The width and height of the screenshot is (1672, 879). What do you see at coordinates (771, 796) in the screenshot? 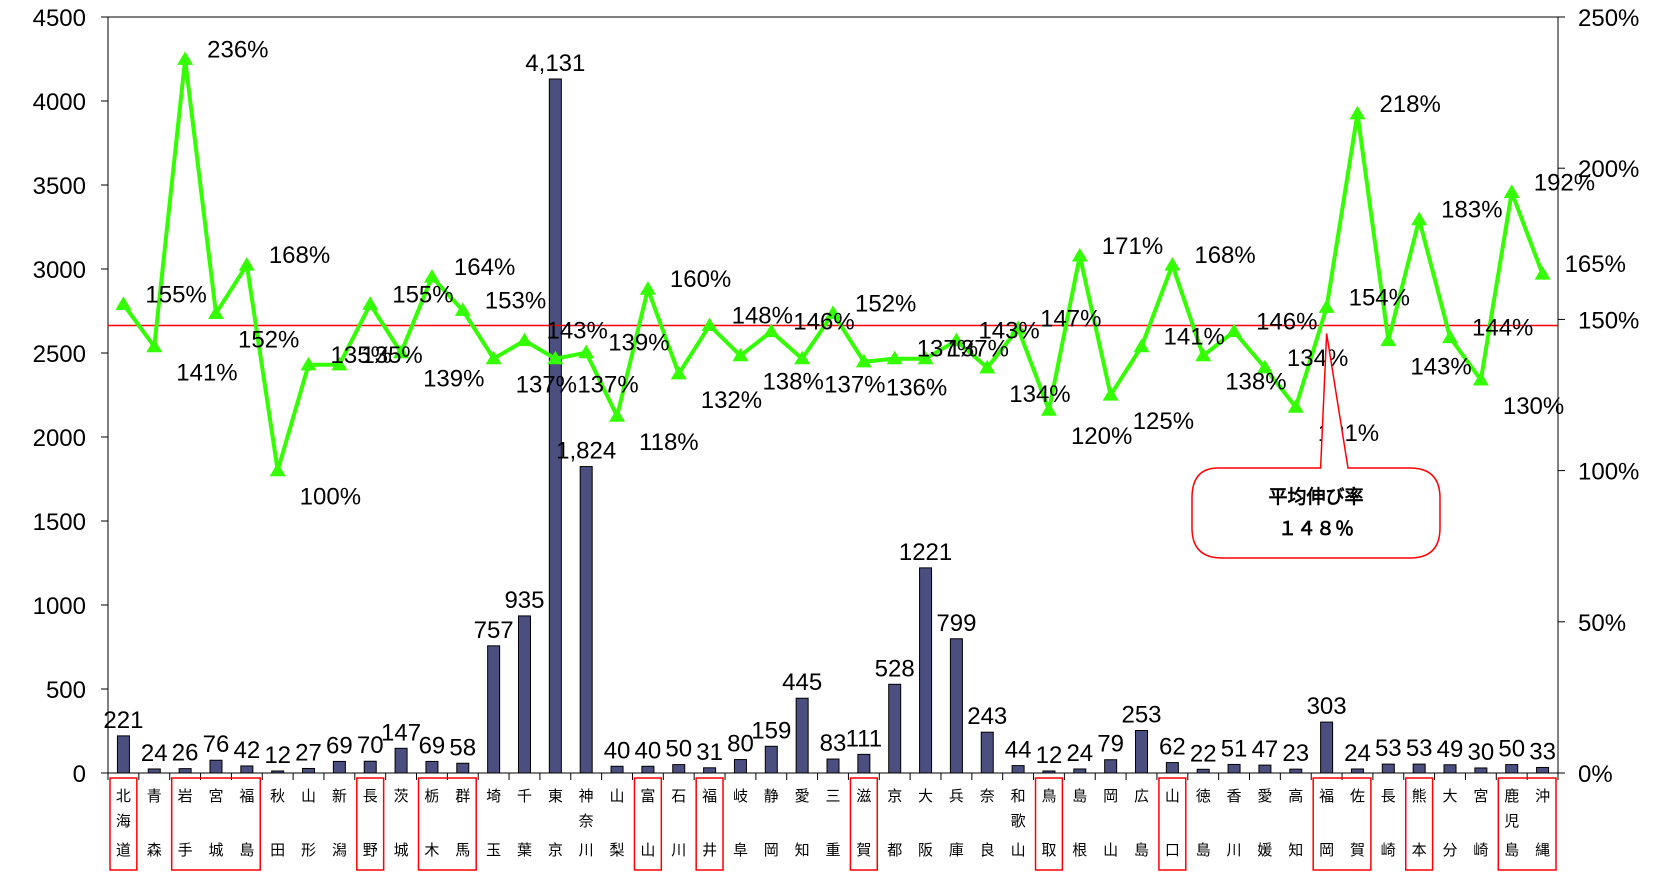
I see `category-label: 静` at bounding box center [771, 796].